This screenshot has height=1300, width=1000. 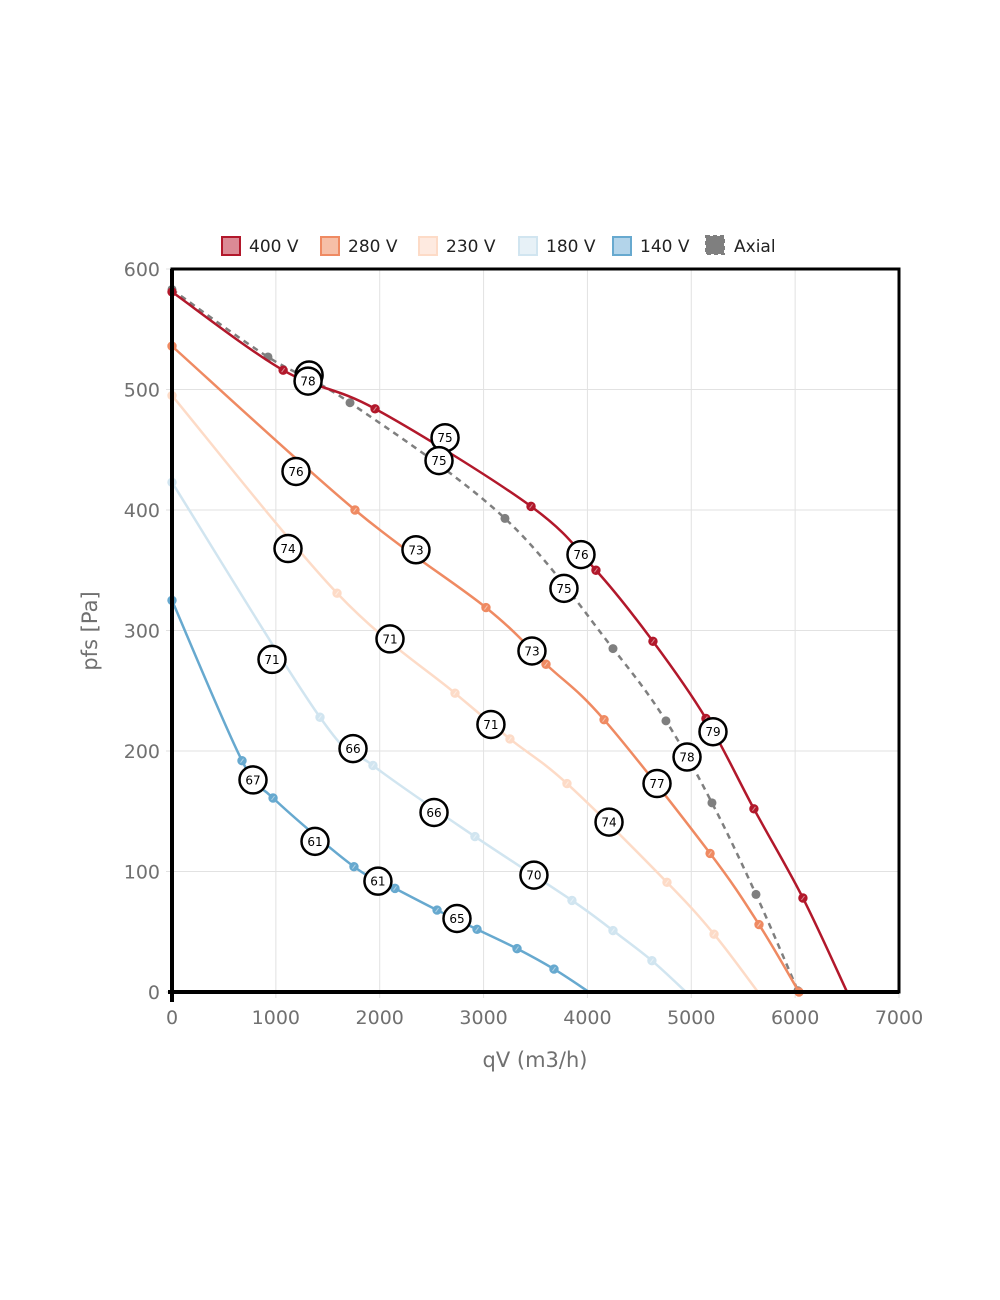 What do you see at coordinates (373, 247) in the screenshot?
I see `legend-label: 280 V` at bounding box center [373, 247].